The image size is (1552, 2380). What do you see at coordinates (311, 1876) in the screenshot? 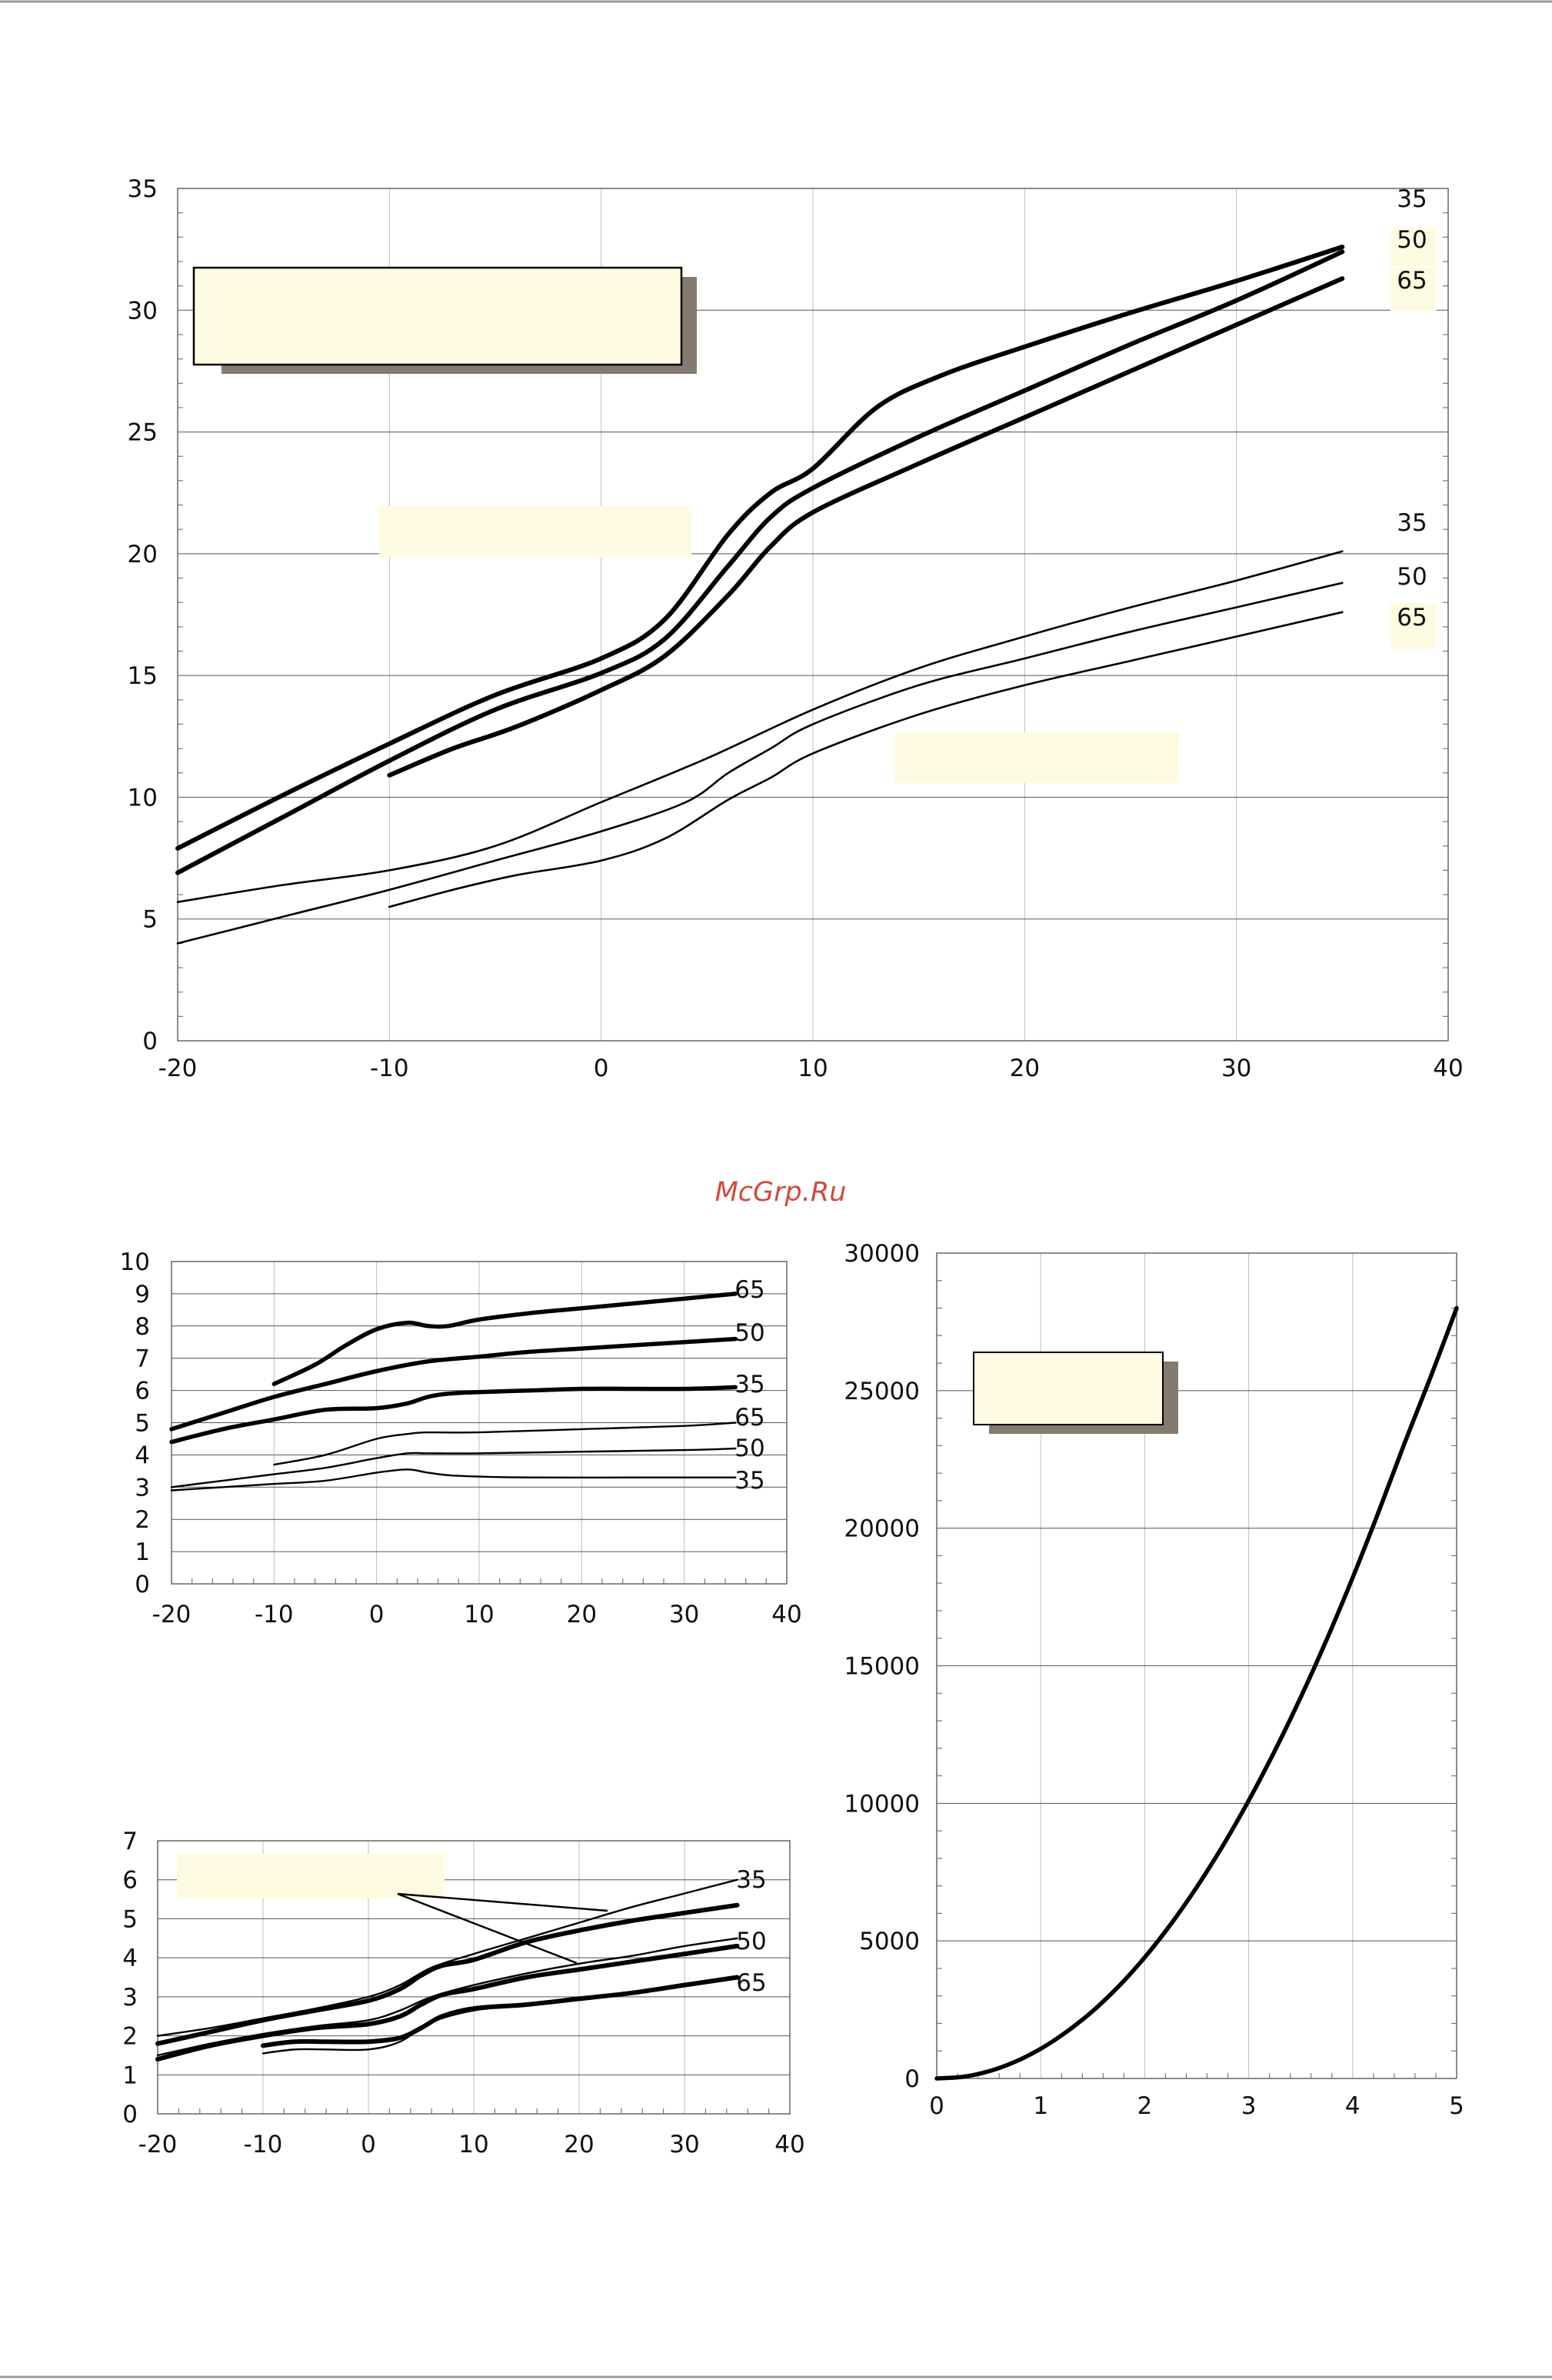
I see `highlight-label` at bounding box center [311, 1876].